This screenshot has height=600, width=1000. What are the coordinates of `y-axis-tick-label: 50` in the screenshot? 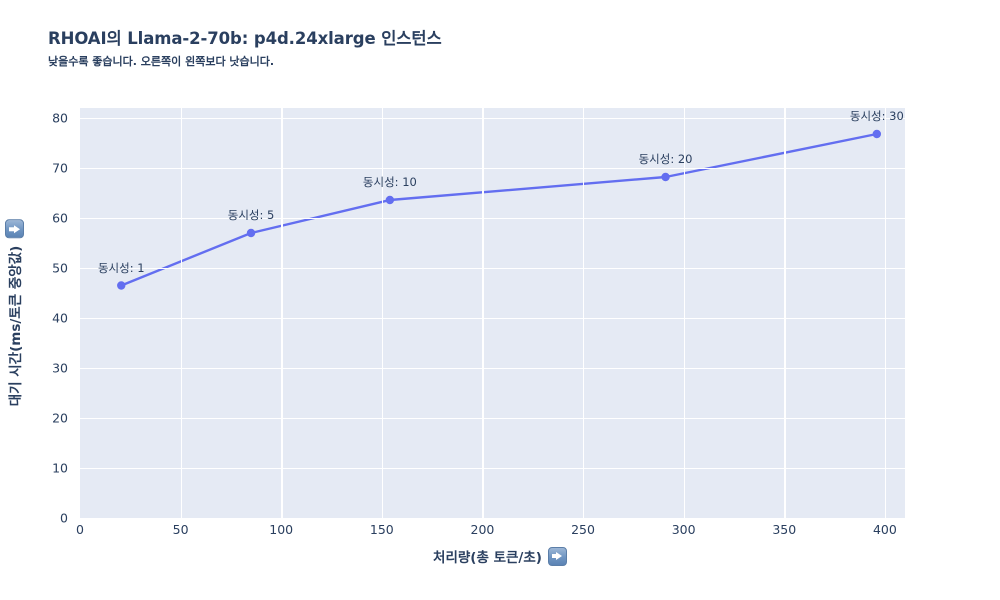 It's located at (60, 268).